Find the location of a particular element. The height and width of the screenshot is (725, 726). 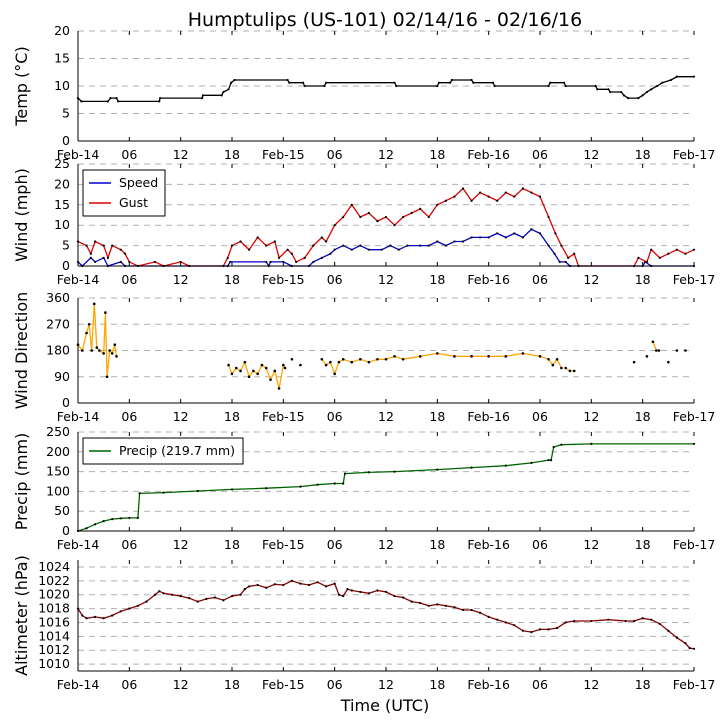

x-tick-label-precip-9: 06 is located at coordinates (540, 544).